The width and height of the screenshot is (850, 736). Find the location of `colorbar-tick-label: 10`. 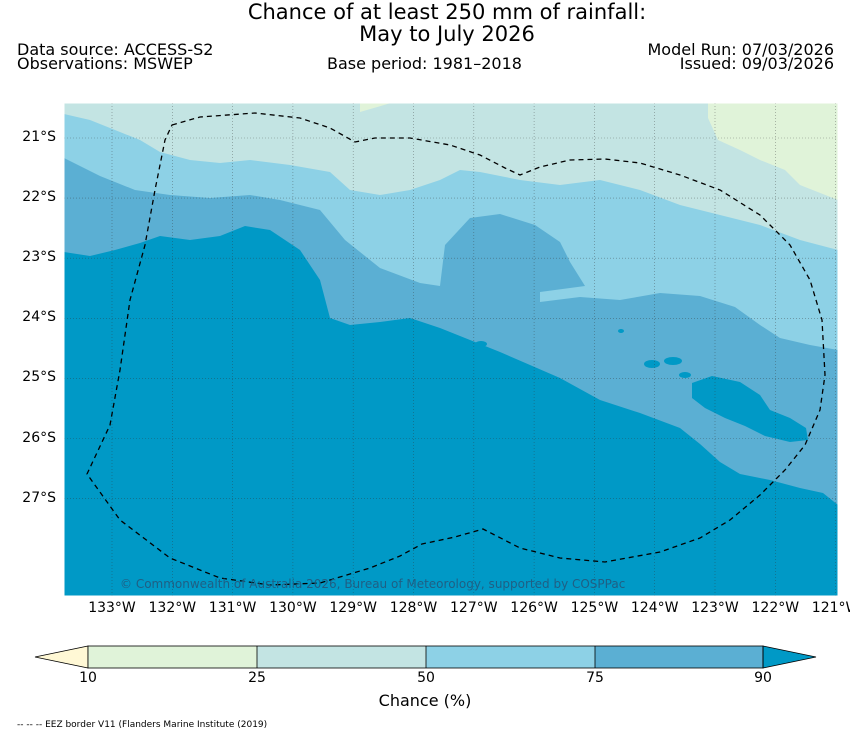

colorbar-tick-label: 10 is located at coordinates (88, 678).